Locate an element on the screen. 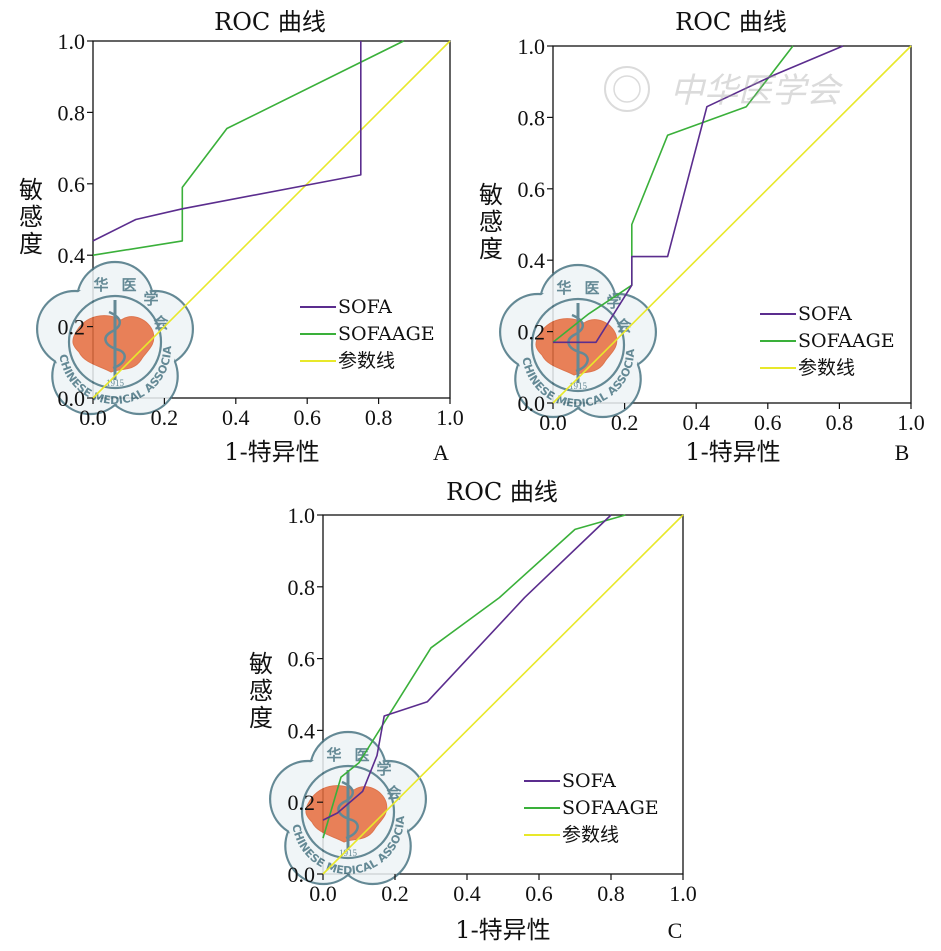  china-map-shape is located at coordinates (576, 347).